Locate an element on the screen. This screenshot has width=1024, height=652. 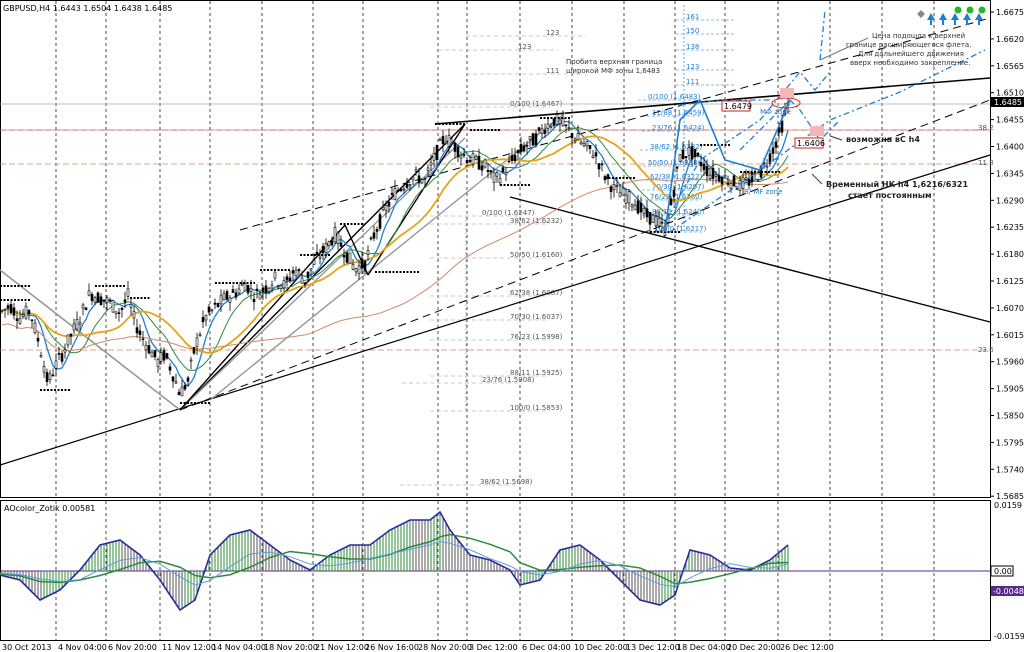
annotation-nk-2: стает постоянным is located at coordinates (890, 195).